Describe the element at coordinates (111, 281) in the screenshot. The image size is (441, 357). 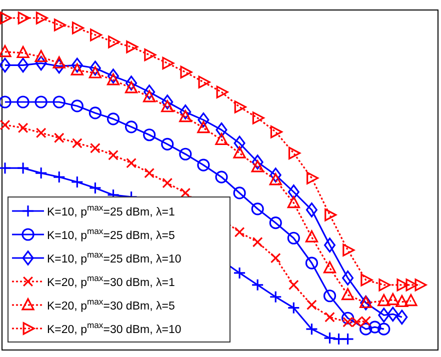
I see `legend-label: K=20, p$^{max}$=30 dBm, λ=1` at that location.